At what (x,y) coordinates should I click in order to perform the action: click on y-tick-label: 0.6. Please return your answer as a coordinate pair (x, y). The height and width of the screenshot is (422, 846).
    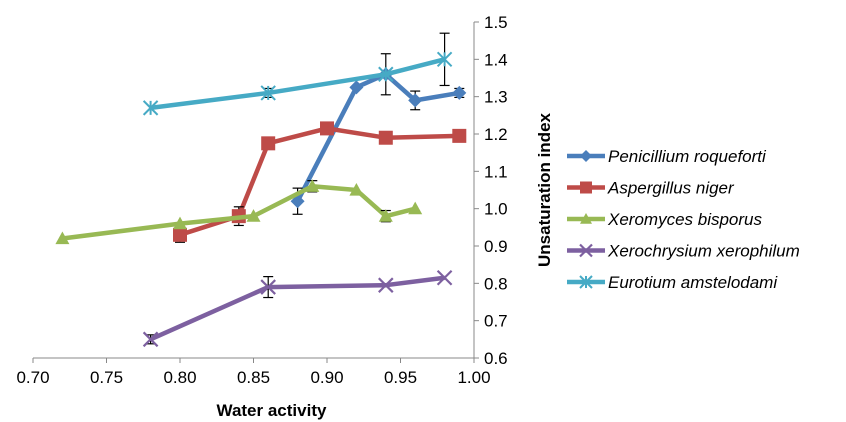
    Looking at the image, I should click on (496, 358).